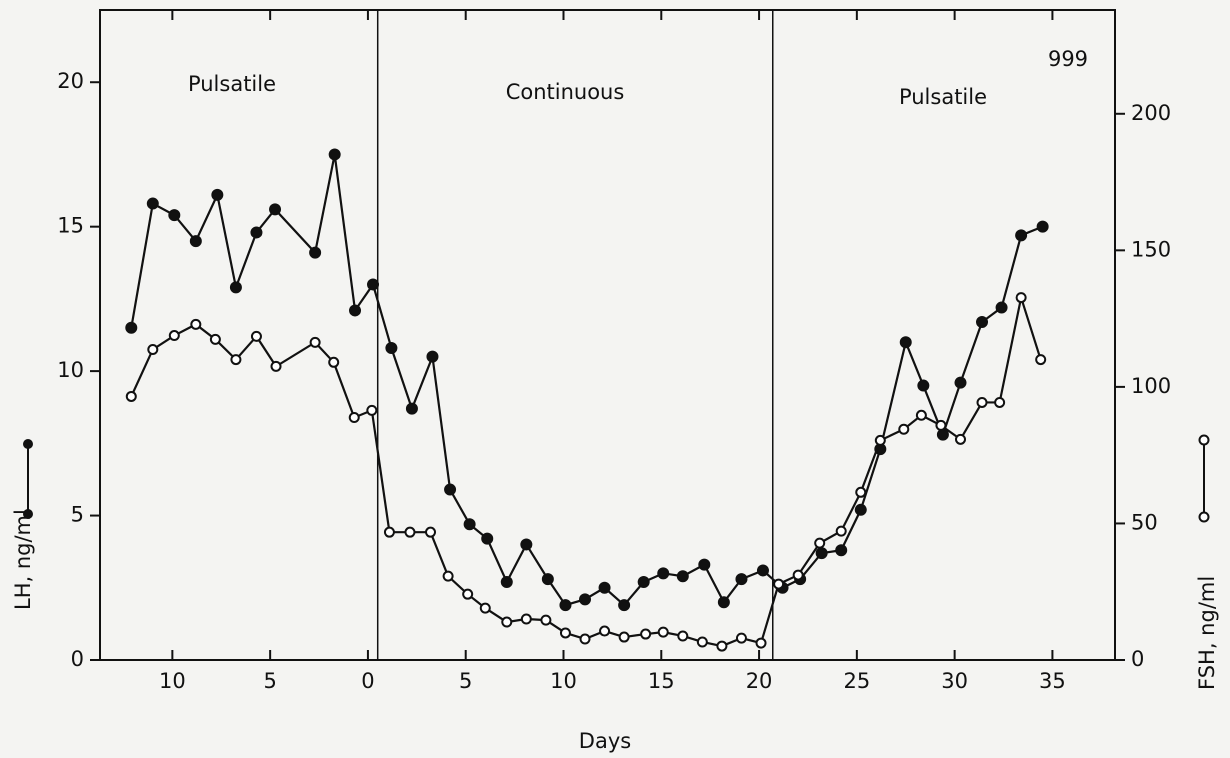 Image resolution: width=1230 pixels, height=758 pixels. What do you see at coordinates (565, 92) in the screenshot?
I see `phase-label: Continuous` at bounding box center [565, 92].